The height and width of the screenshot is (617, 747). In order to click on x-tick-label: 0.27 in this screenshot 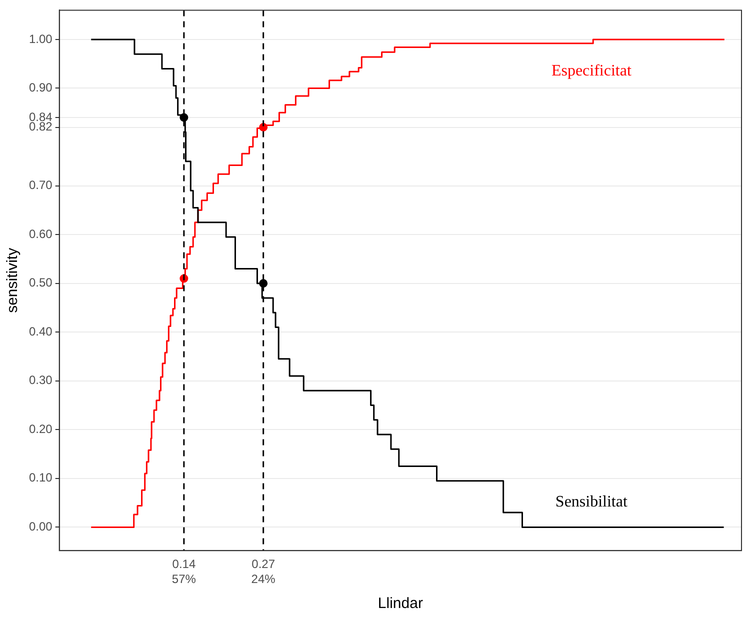, I will do `click(264, 564)`.